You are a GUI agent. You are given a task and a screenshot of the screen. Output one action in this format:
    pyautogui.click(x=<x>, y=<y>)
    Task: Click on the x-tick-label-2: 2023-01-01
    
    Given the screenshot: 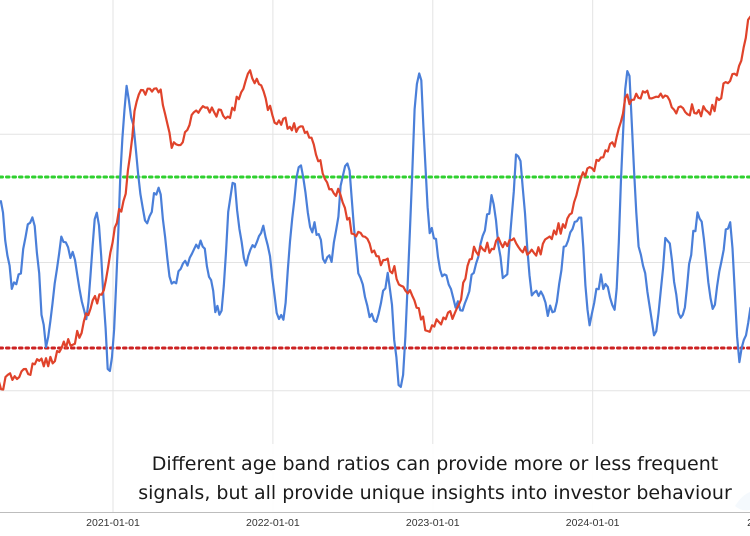 What is the action you would take?
    pyautogui.click(x=433, y=523)
    